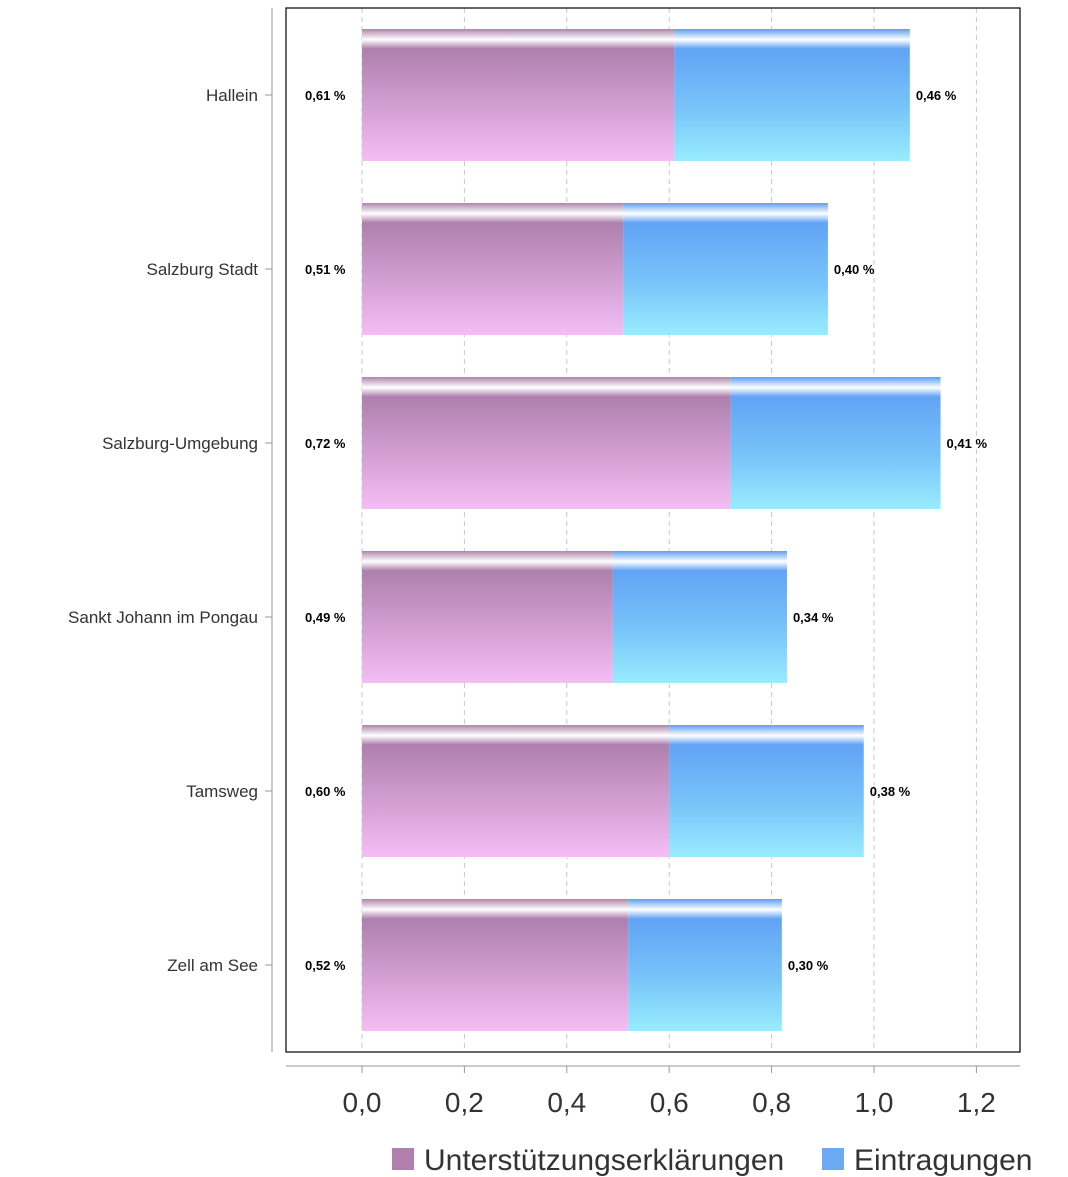  Describe the element at coordinates (232, 95) in the screenshot. I see `category-label: Hallein` at that location.